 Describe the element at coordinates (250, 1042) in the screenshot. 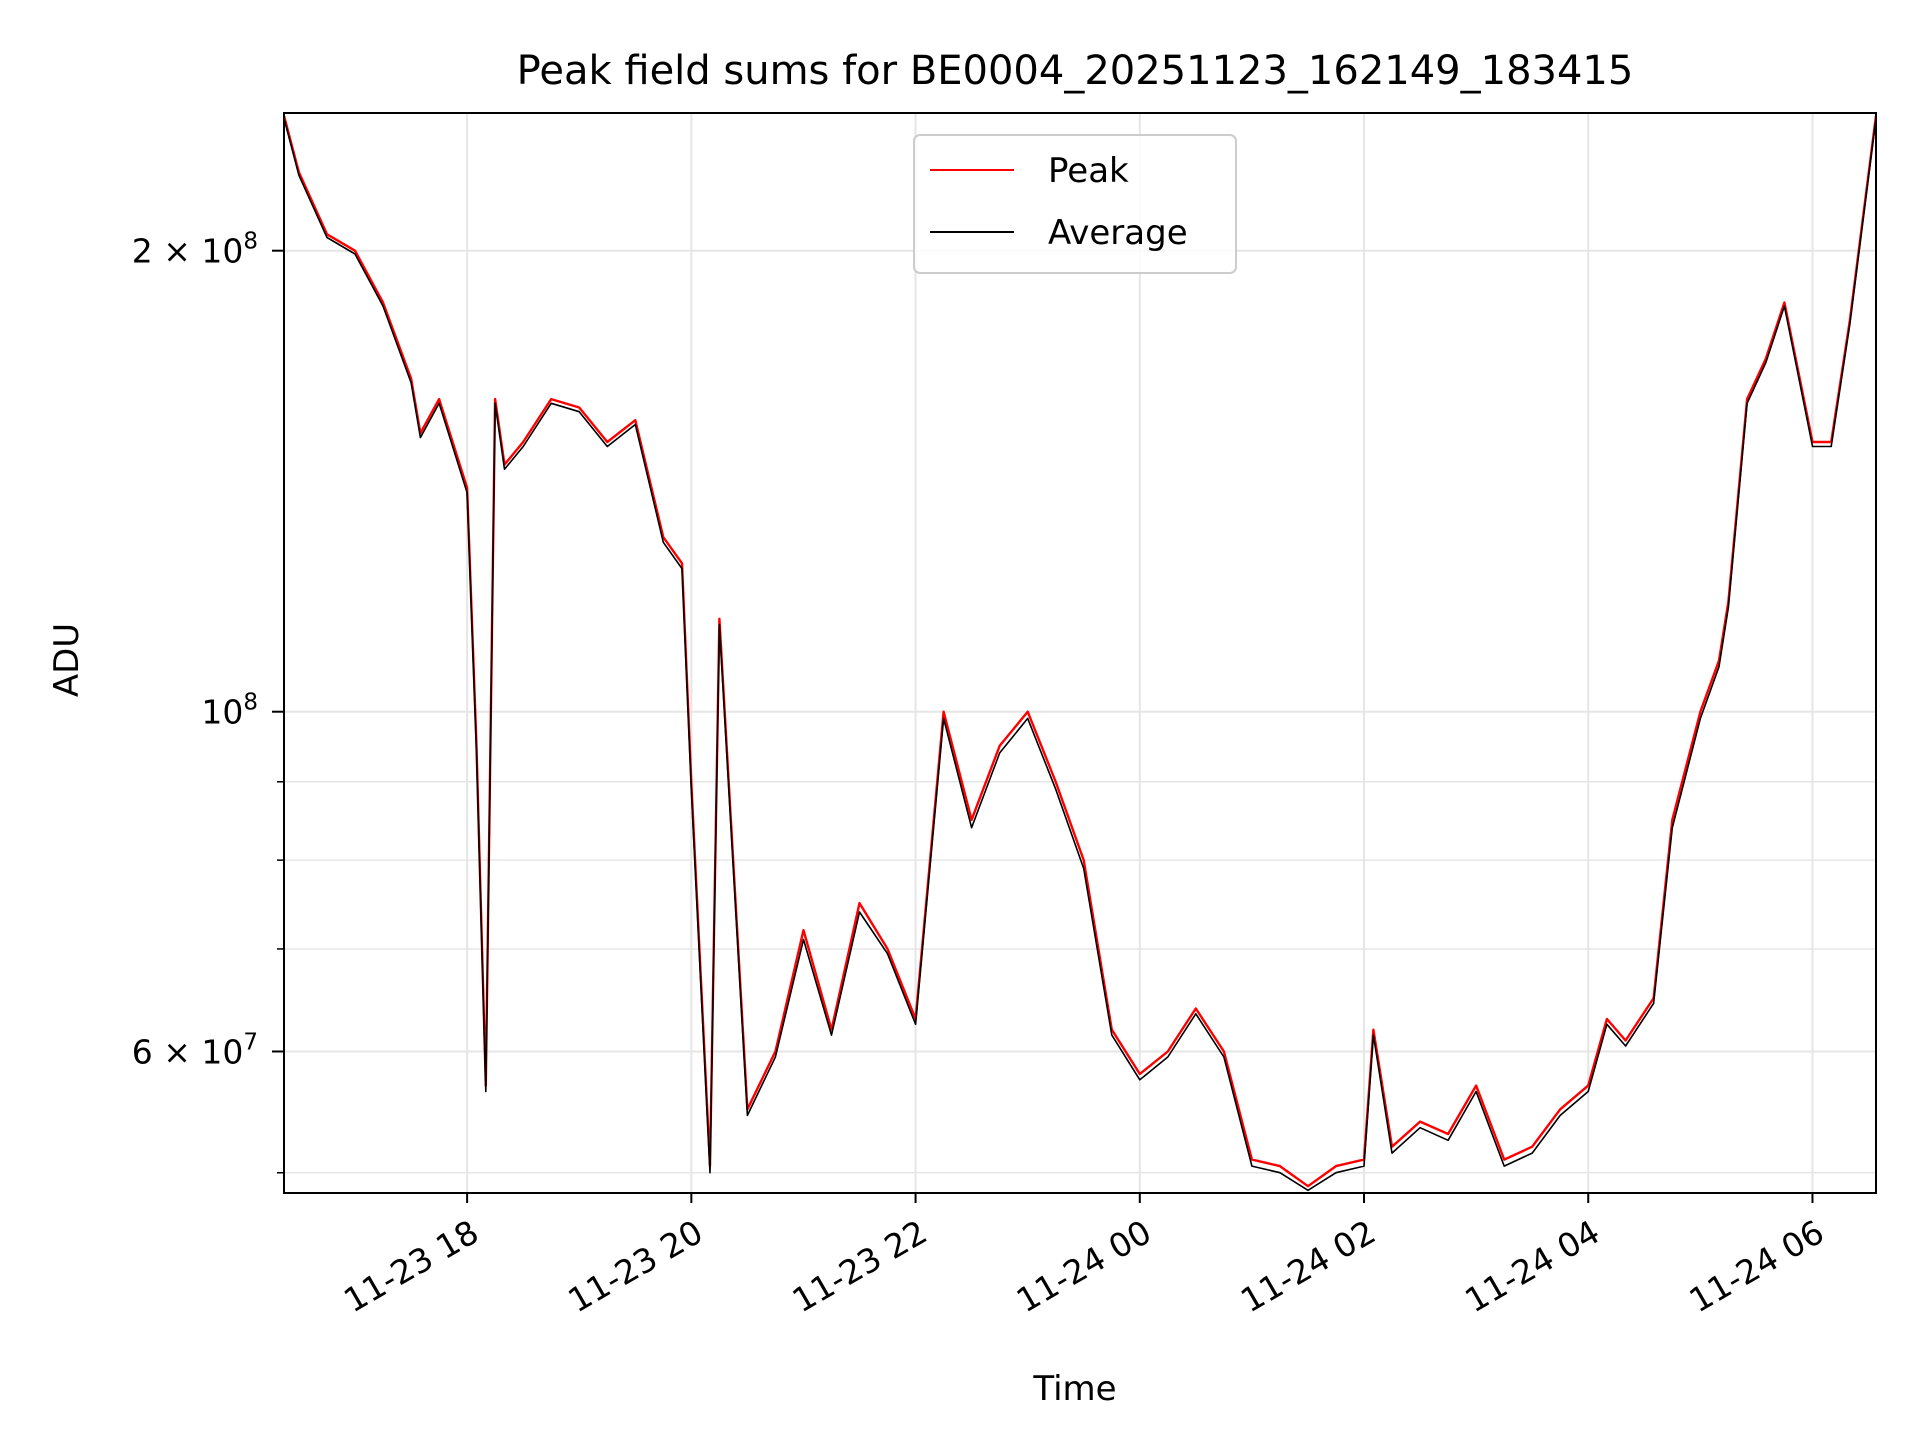

I see `y-tick-exponent: 7` at that location.